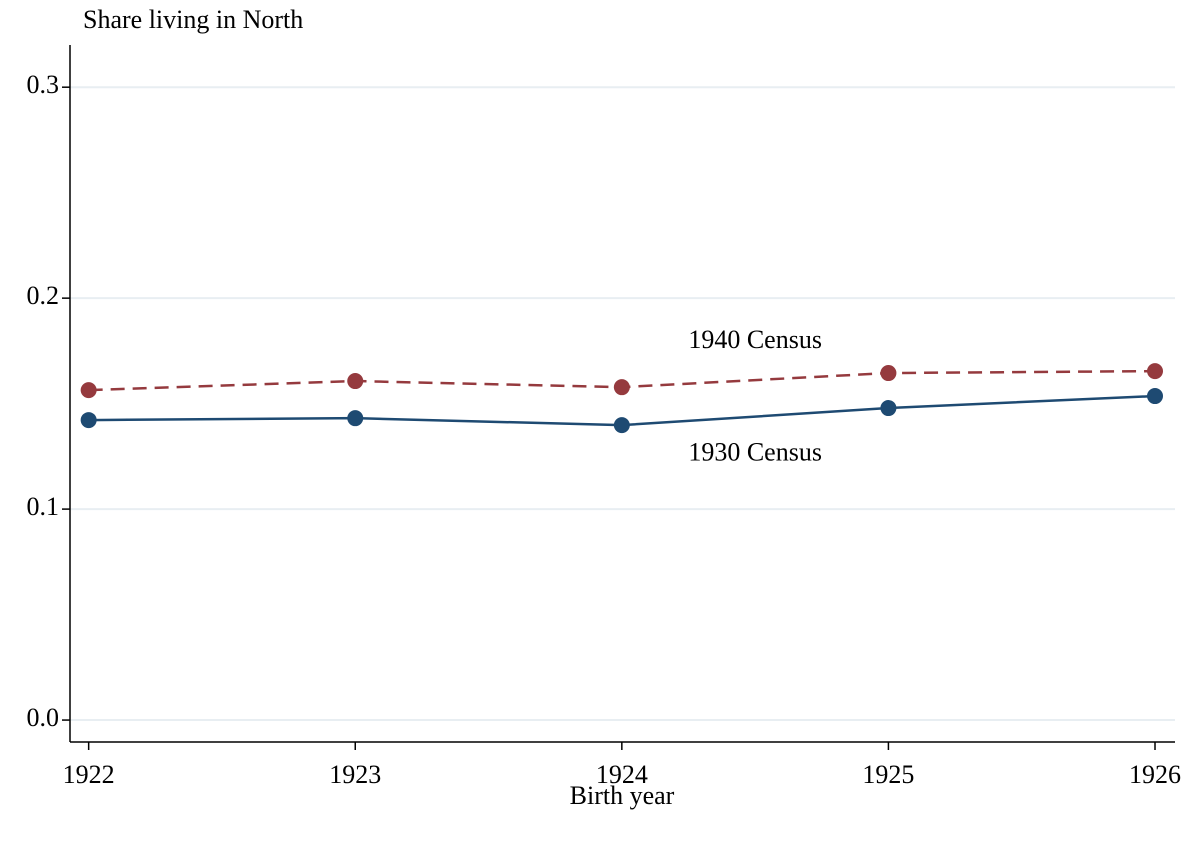 This screenshot has height=842, width=1199. Describe the element at coordinates (1155, 774) in the screenshot. I see `x-tick-label: 1926` at that location.